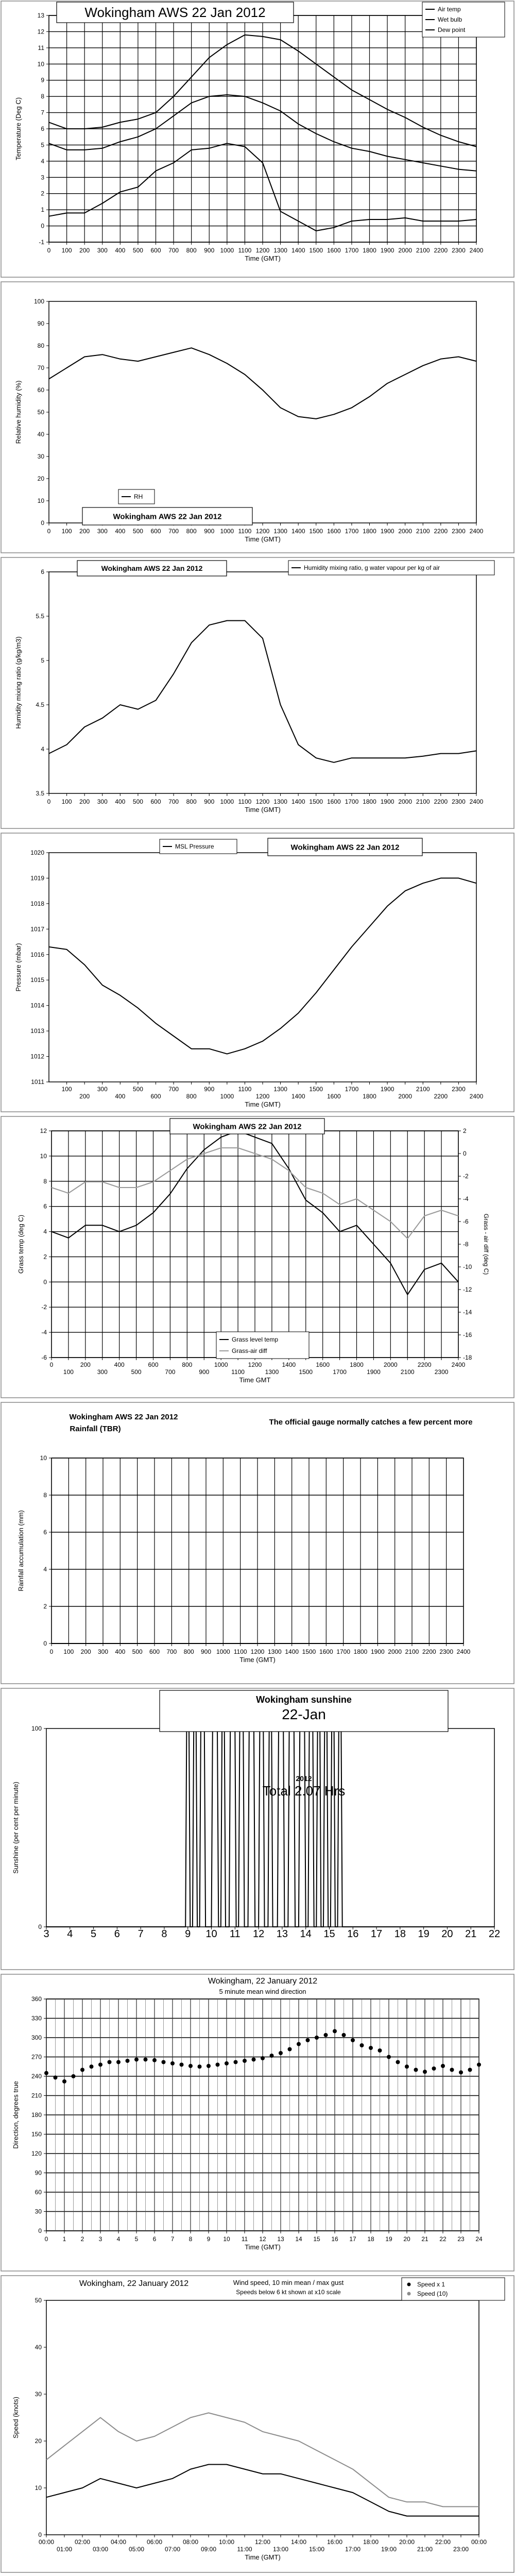  I want to click on legend-label: Dew point, so click(452, 29).